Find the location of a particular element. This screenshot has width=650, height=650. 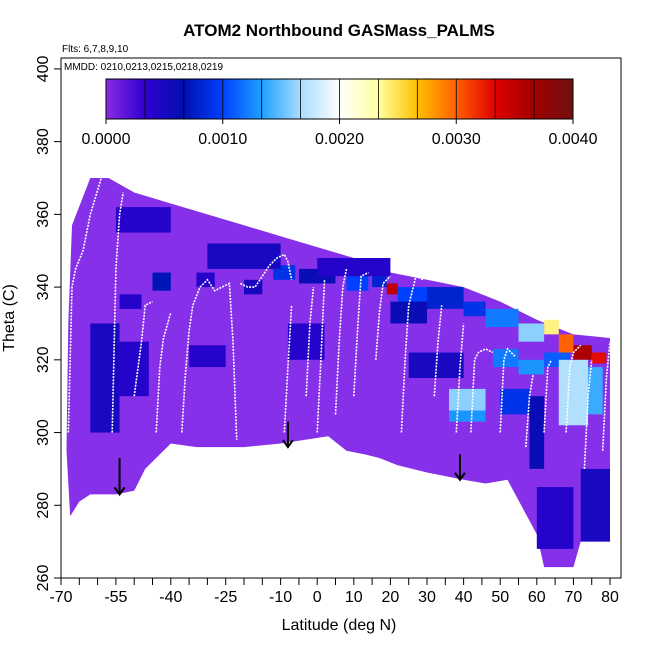

y-tick-label: 260 is located at coordinates (43, 578).